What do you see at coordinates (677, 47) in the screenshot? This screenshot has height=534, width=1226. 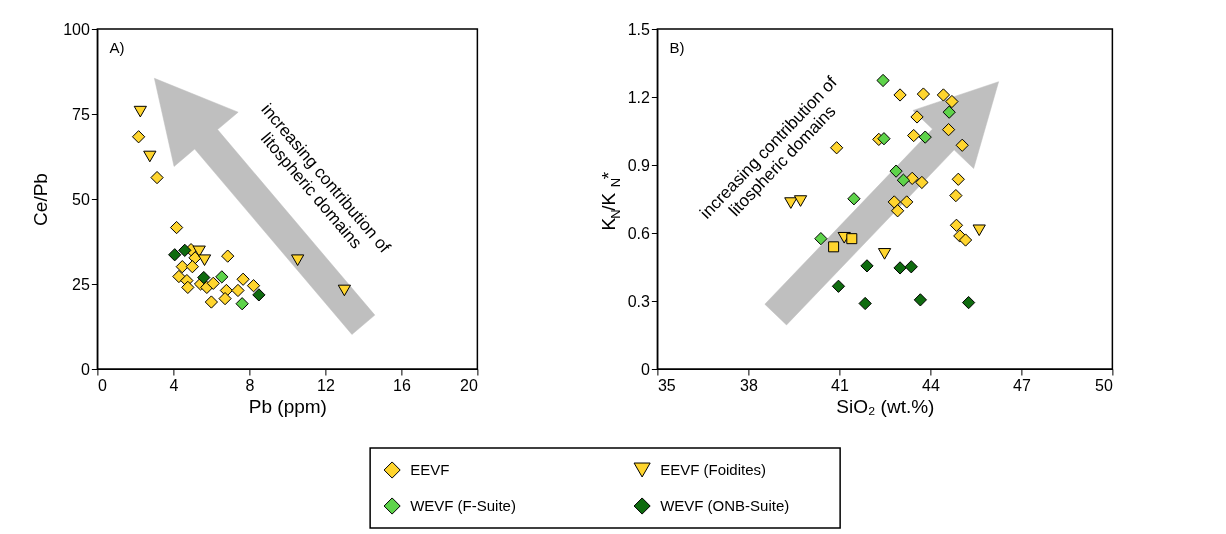 I see `annotation: B)` at bounding box center [677, 47].